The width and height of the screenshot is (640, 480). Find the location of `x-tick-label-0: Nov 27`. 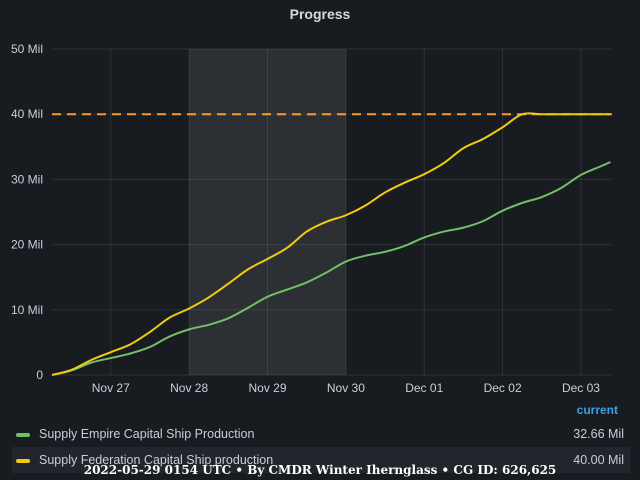

x-tick-label-0: Nov 27 is located at coordinates (111, 388).